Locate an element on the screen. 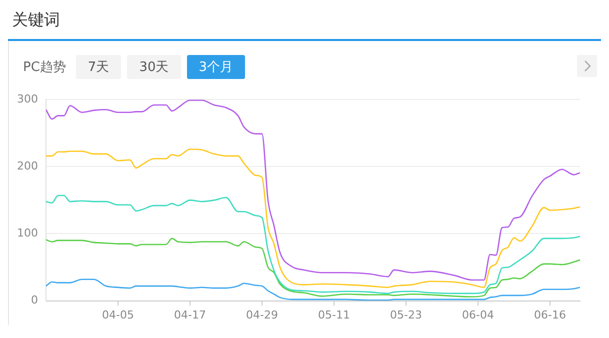 The height and width of the screenshot is (338, 609). text: 3个月 is located at coordinates (216, 67).